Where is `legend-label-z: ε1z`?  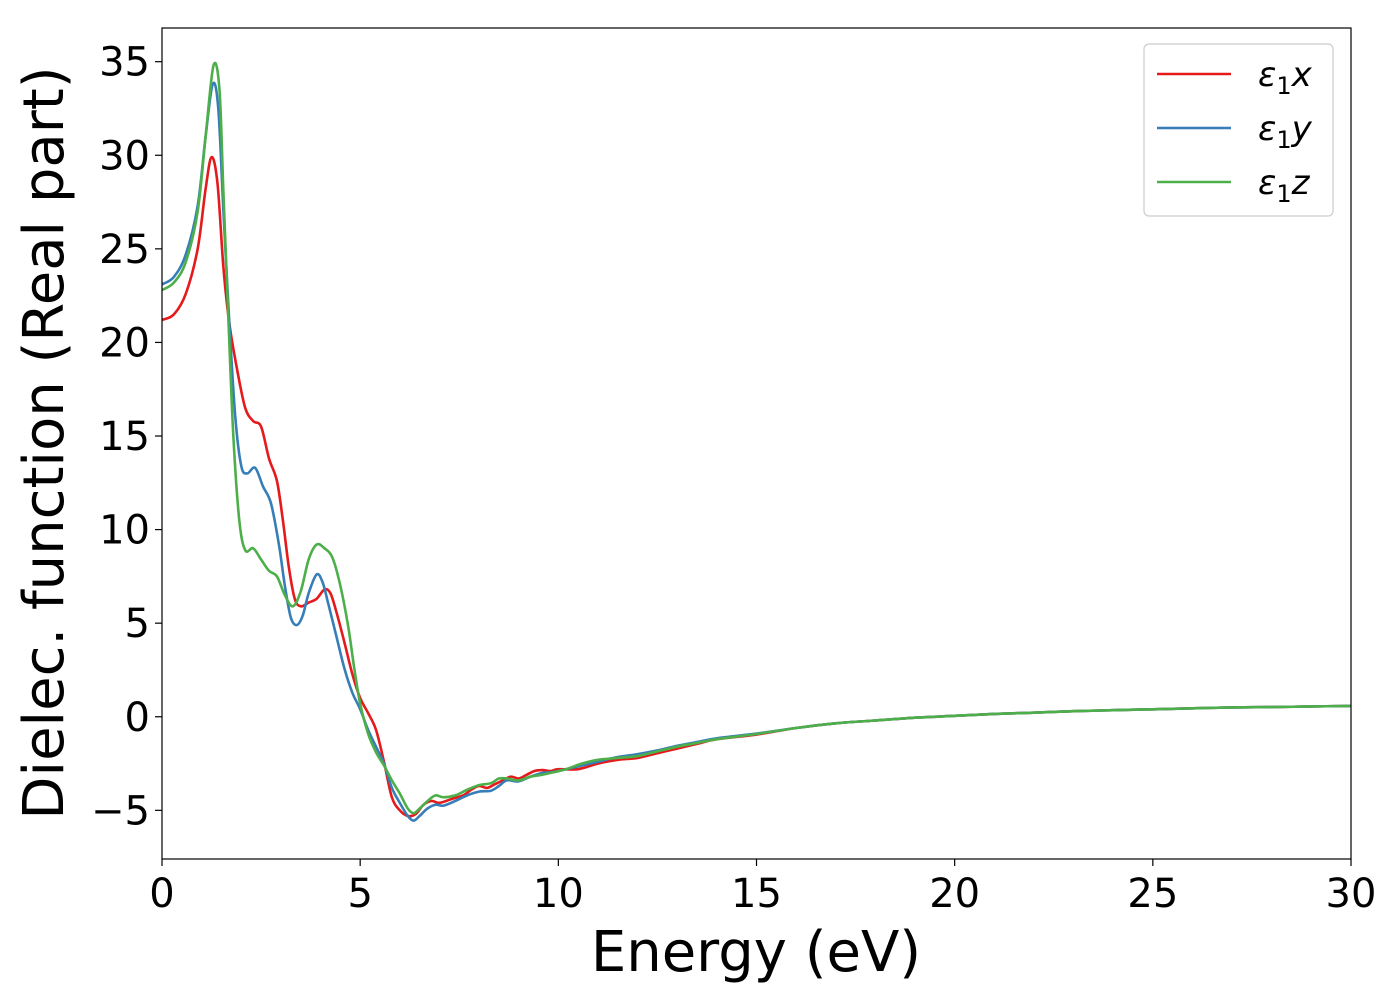
legend-label-z: ε1z is located at coordinates (1284, 185).